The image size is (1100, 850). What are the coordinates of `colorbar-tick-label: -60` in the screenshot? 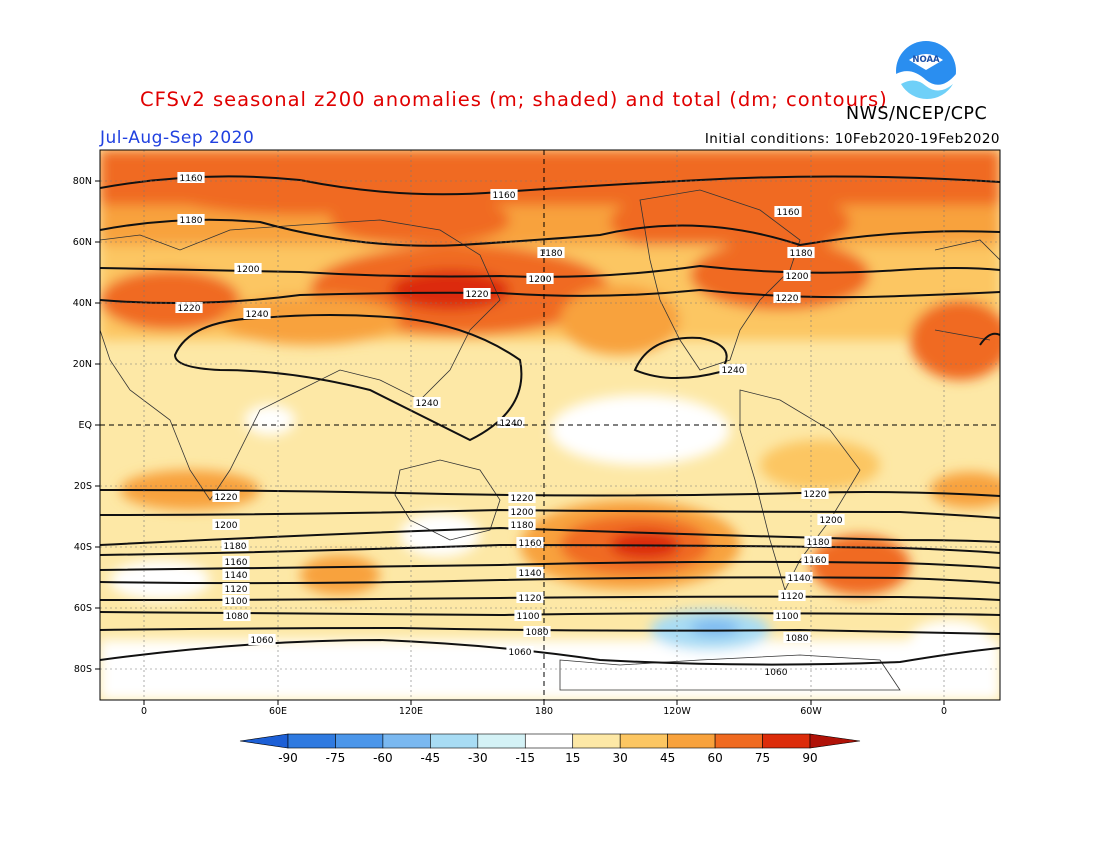 It's located at (383, 758).